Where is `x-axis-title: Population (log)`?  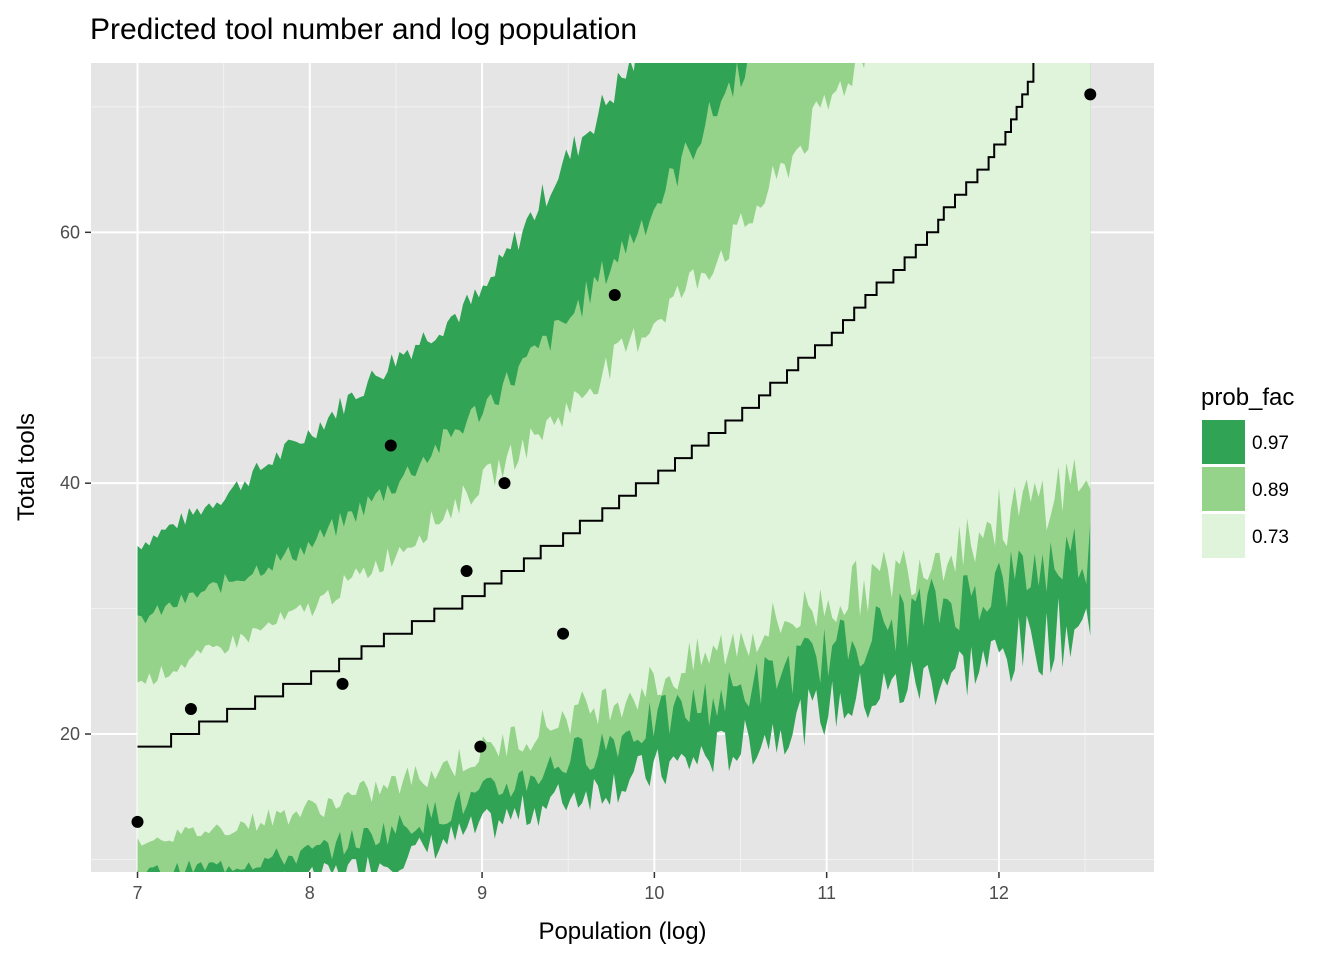 x-axis-title: Population (log) is located at coordinates (622, 931).